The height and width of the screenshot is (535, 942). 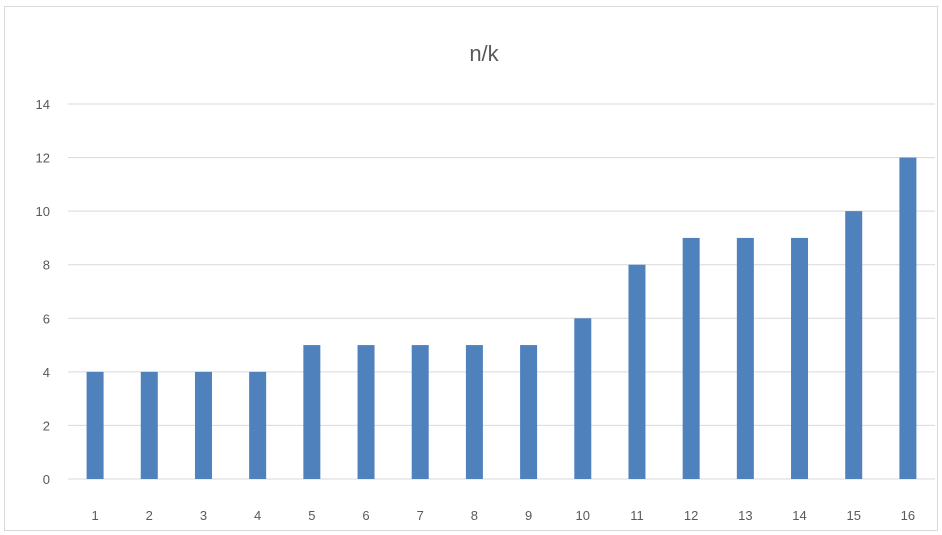 What do you see at coordinates (528, 515) in the screenshot?
I see `x-tick-label: 9` at bounding box center [528, 515].